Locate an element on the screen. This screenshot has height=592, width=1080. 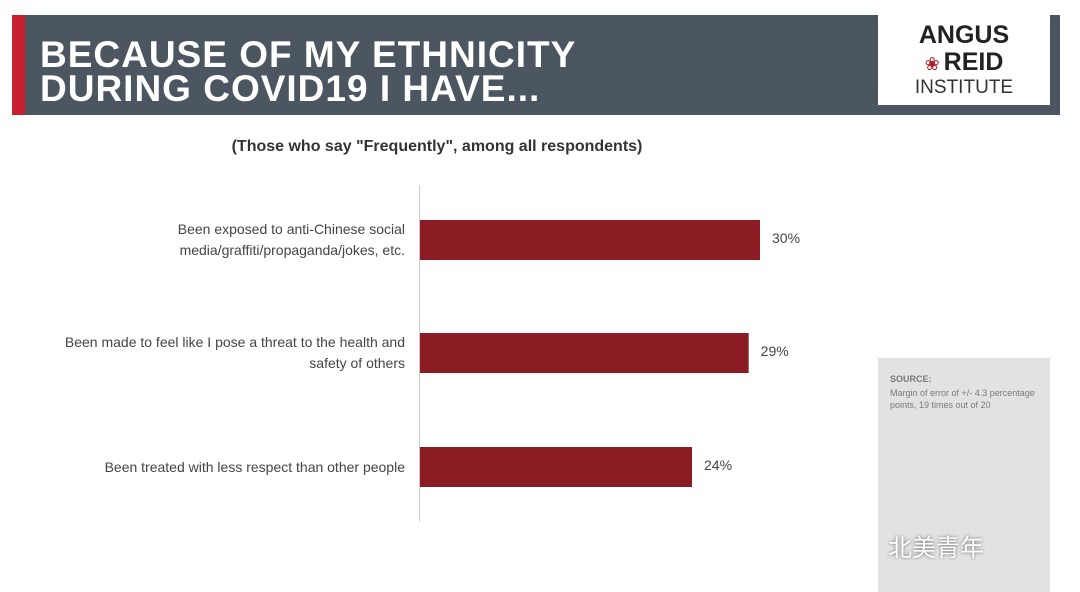
logo-leaf: ❀ is located at coordinates (932, 64).